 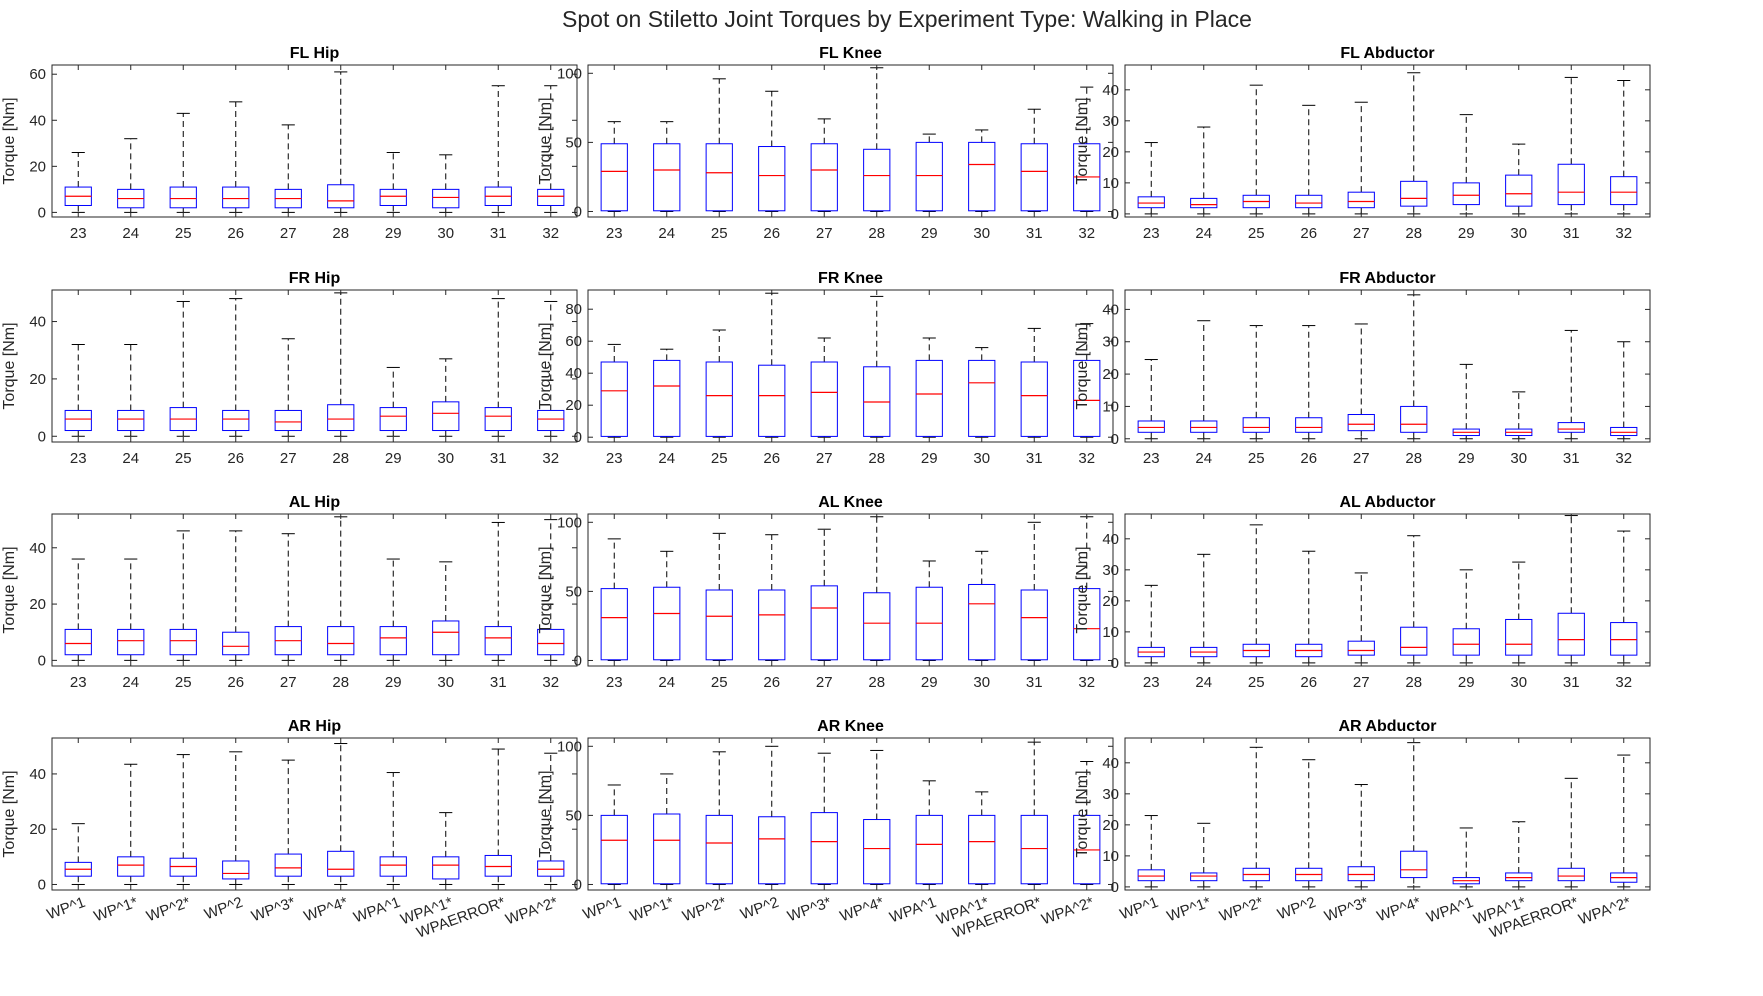 I want to click on y-tick-label: 10, so click(x=1110, y=856).